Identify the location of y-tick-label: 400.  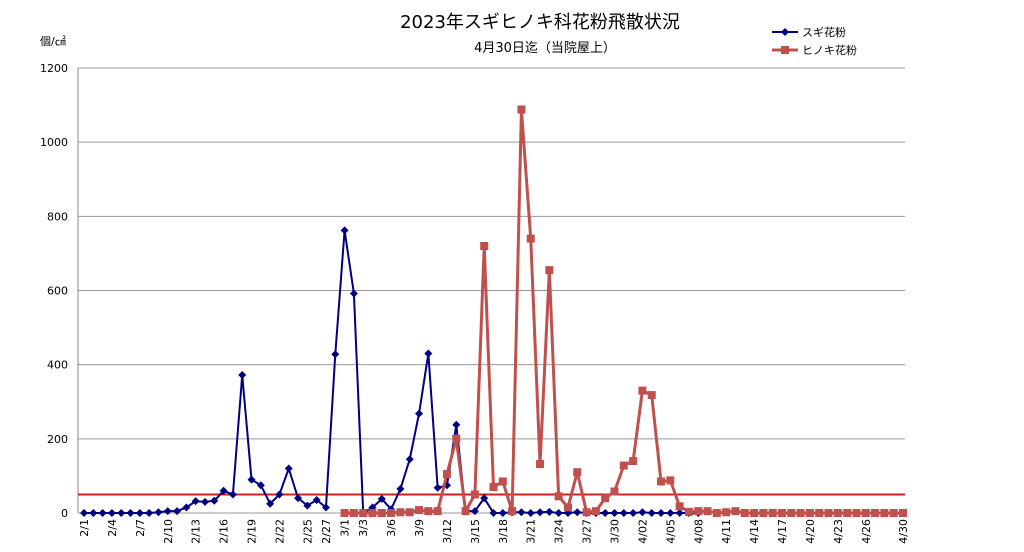
(57, 365).